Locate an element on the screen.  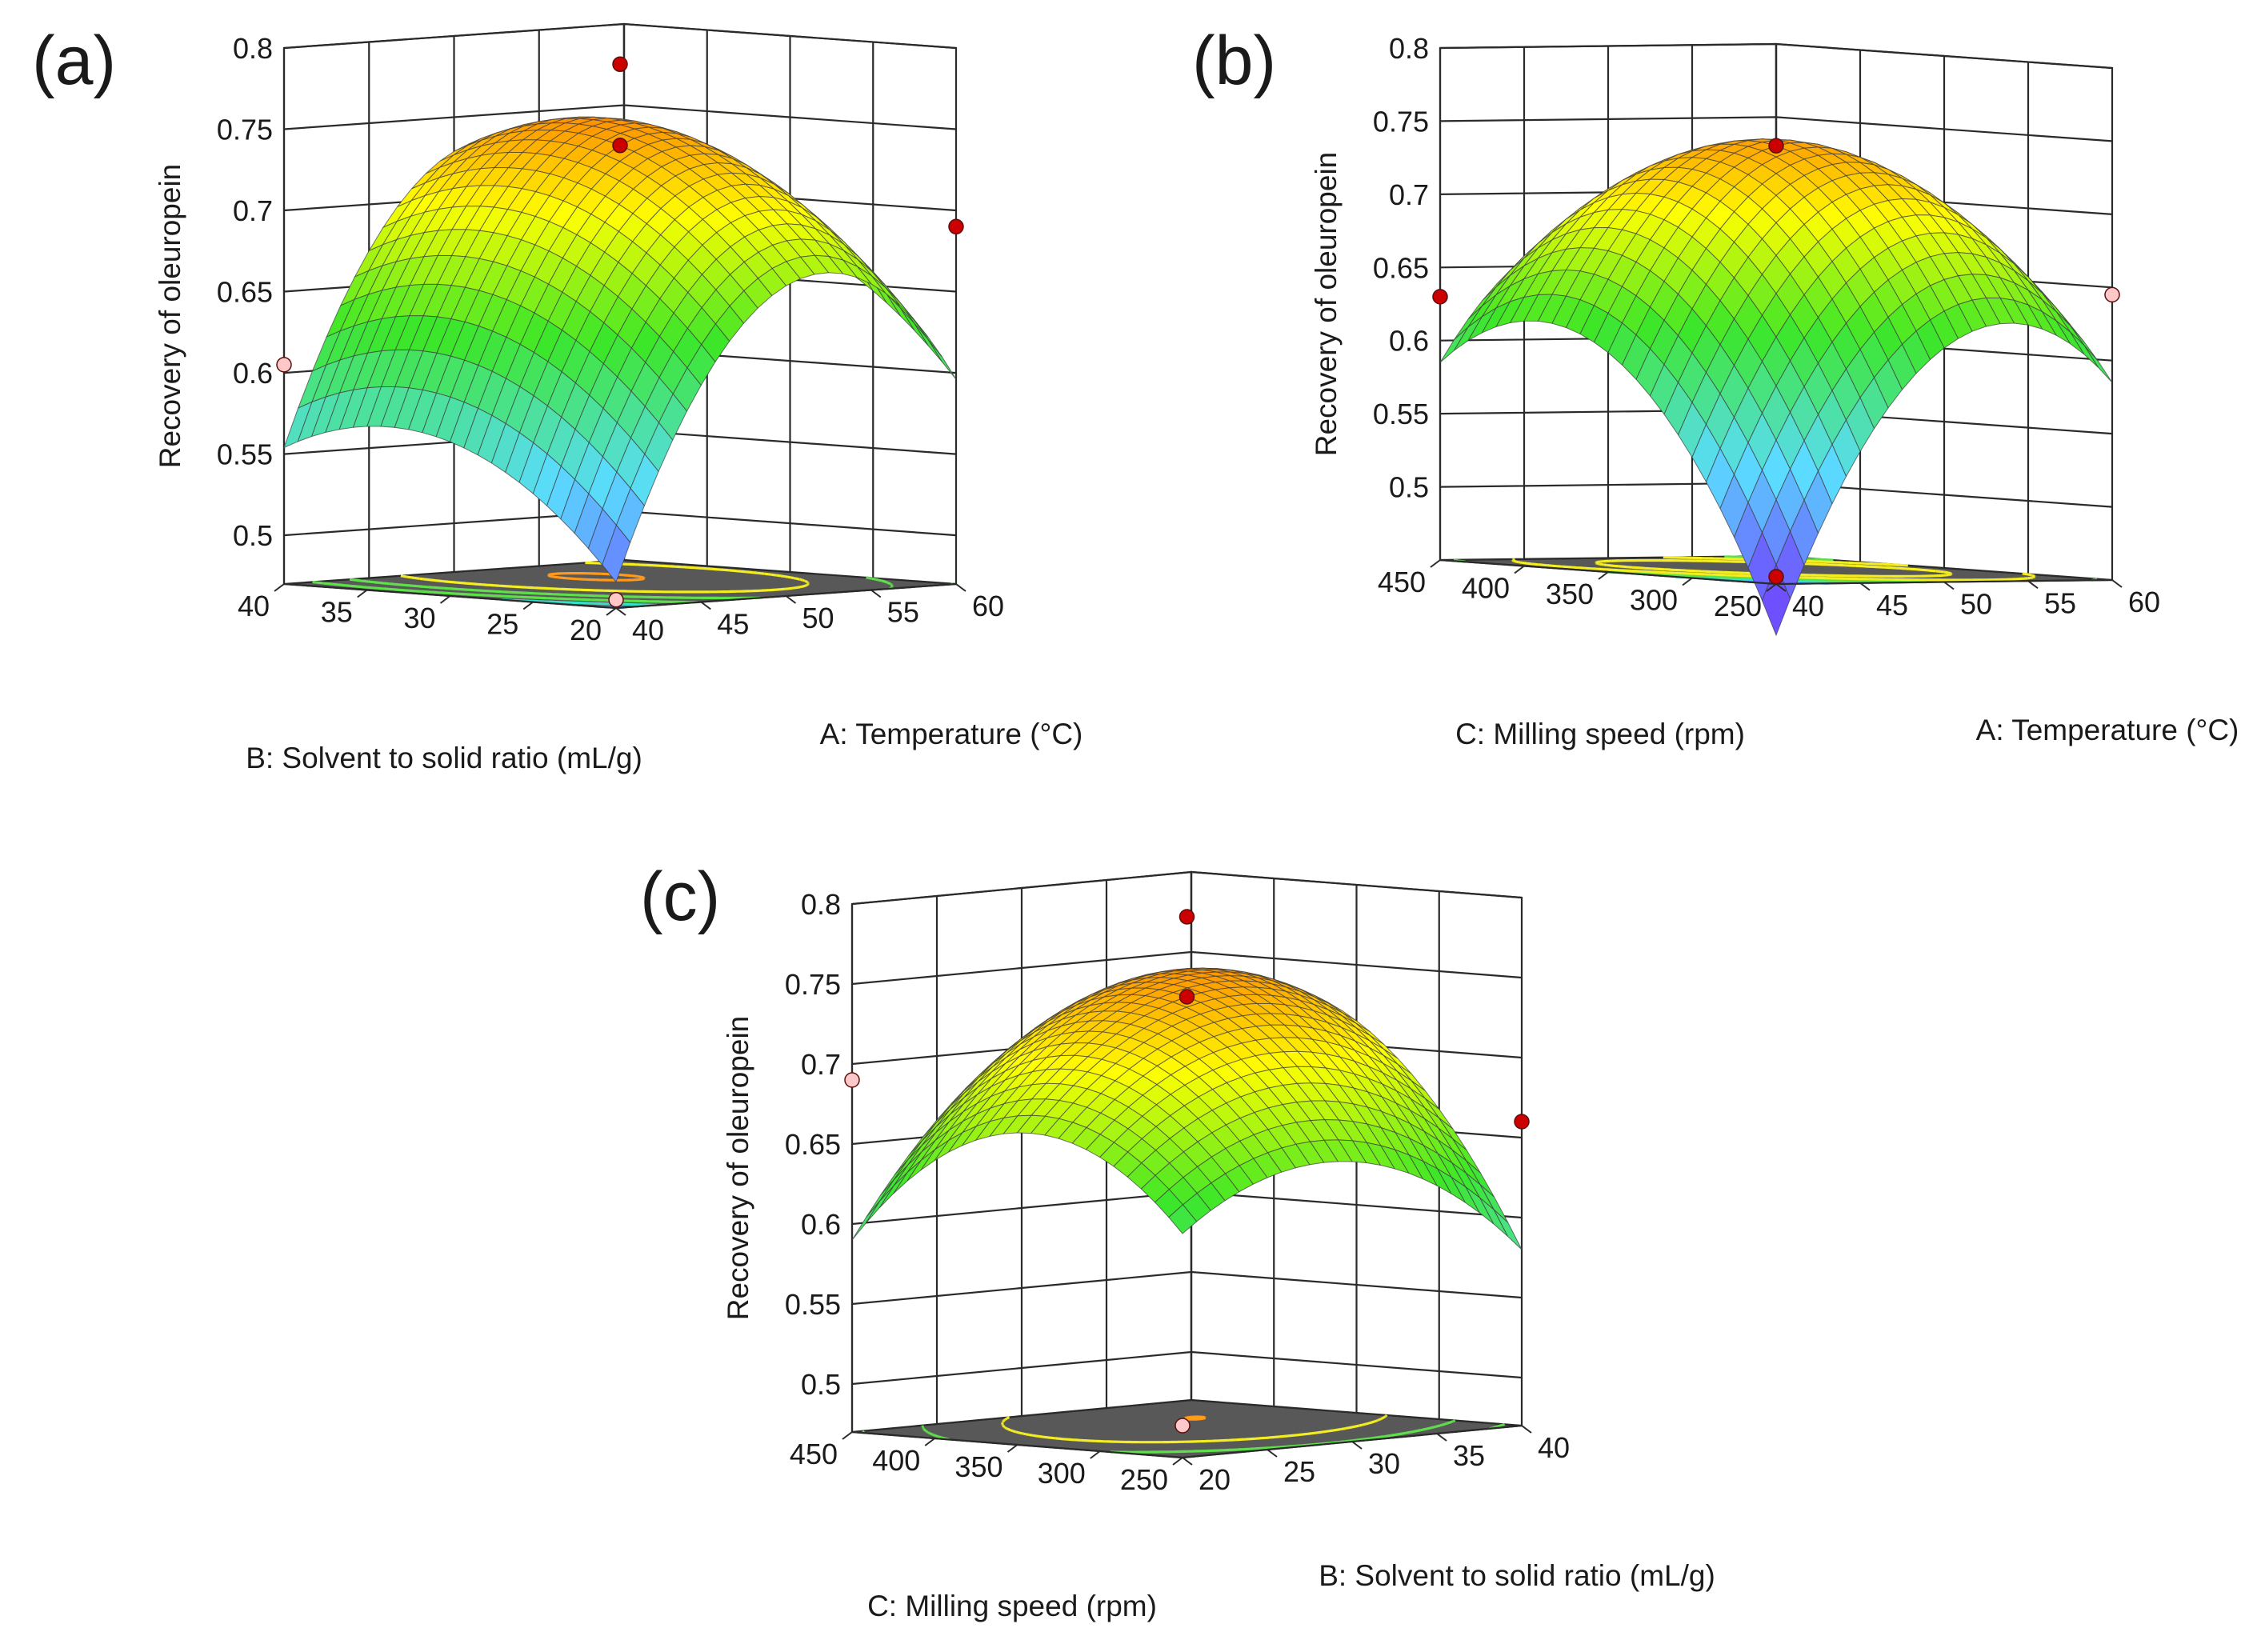
x-tick-label: 35 is located at coordinates (1469, 1455).